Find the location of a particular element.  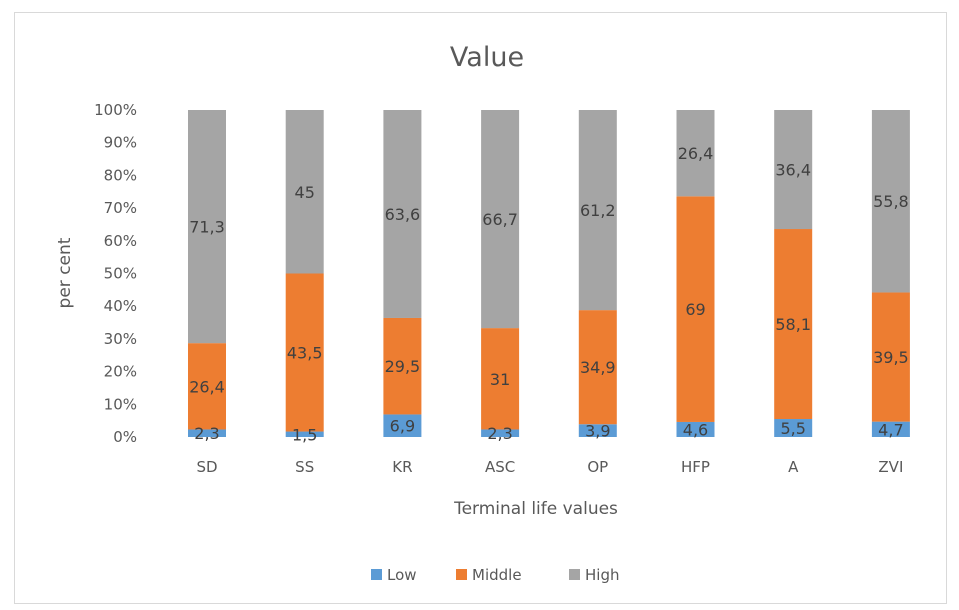

bar-segment-low-ss is located at coordinates (304, 434).